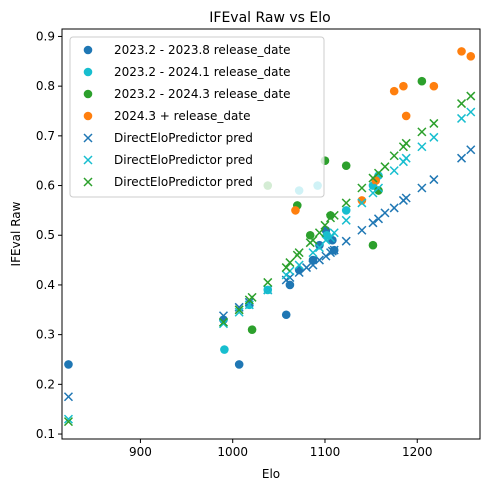 Image resolution: width=490 pixels, height=490 pixels. What do you see at coordinates (45, 36) in the screenshot?
I see `y-tick-label: 0.9` at bounding box center [45, 36].